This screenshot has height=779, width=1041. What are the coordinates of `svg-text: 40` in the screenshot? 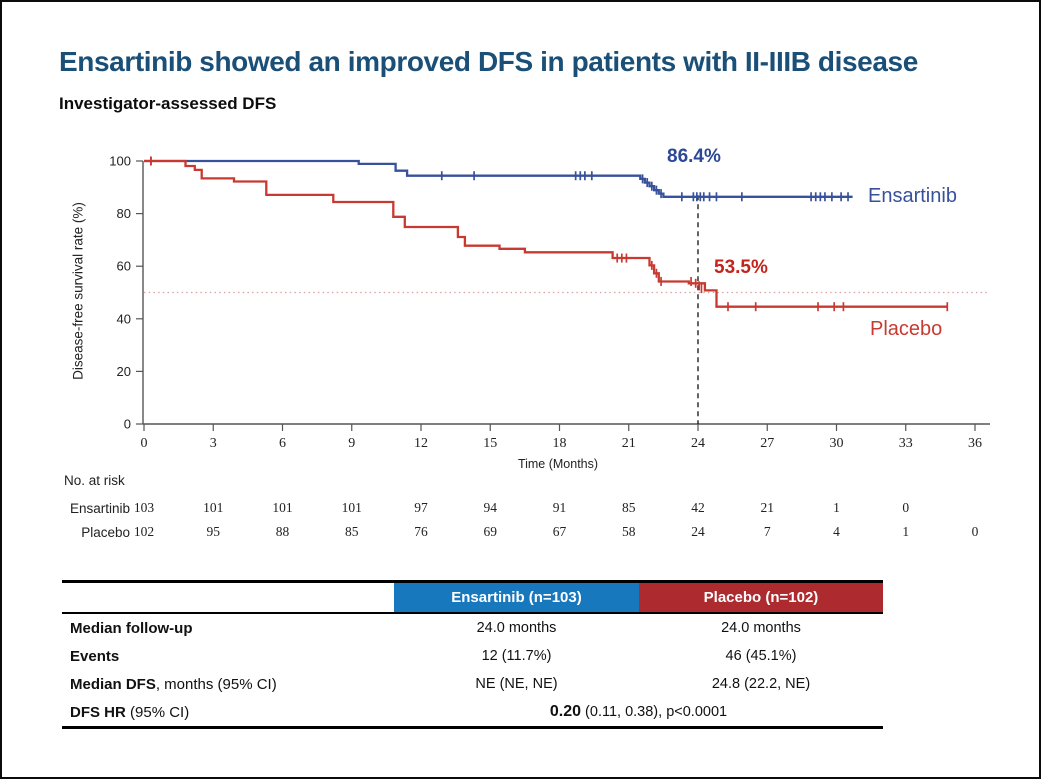 It's located at (124, 318).